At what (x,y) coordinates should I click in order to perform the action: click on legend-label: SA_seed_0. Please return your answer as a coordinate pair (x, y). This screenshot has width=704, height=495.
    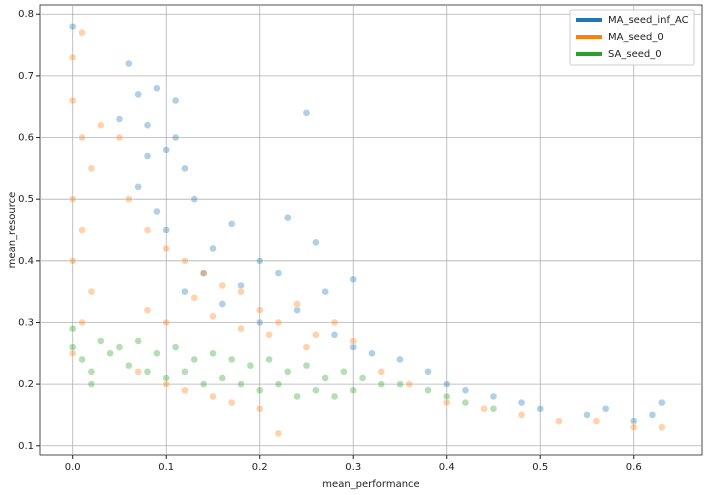
    Looking at the image, I should click on (635, 54).